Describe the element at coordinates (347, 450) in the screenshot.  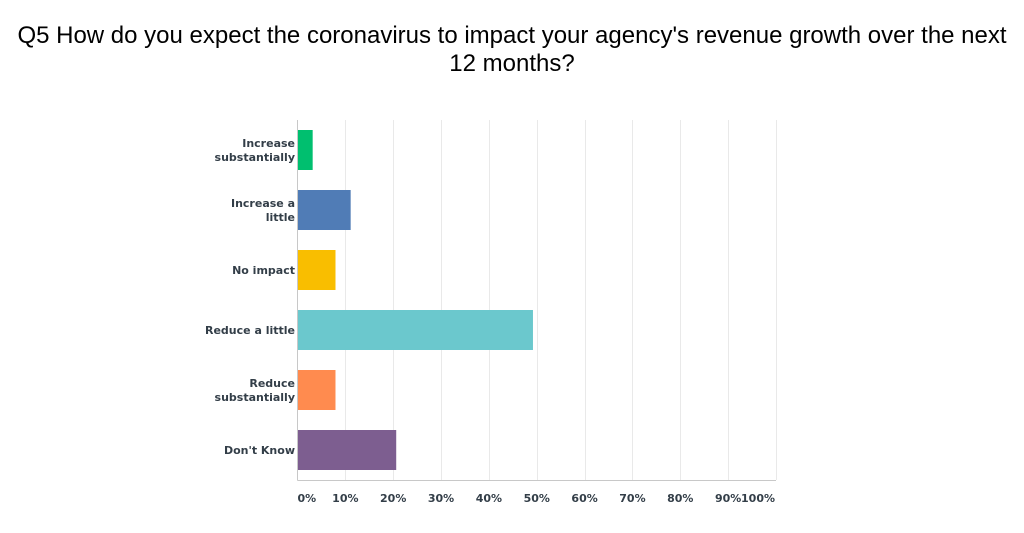
I see `bar-don-t-know` at that location.